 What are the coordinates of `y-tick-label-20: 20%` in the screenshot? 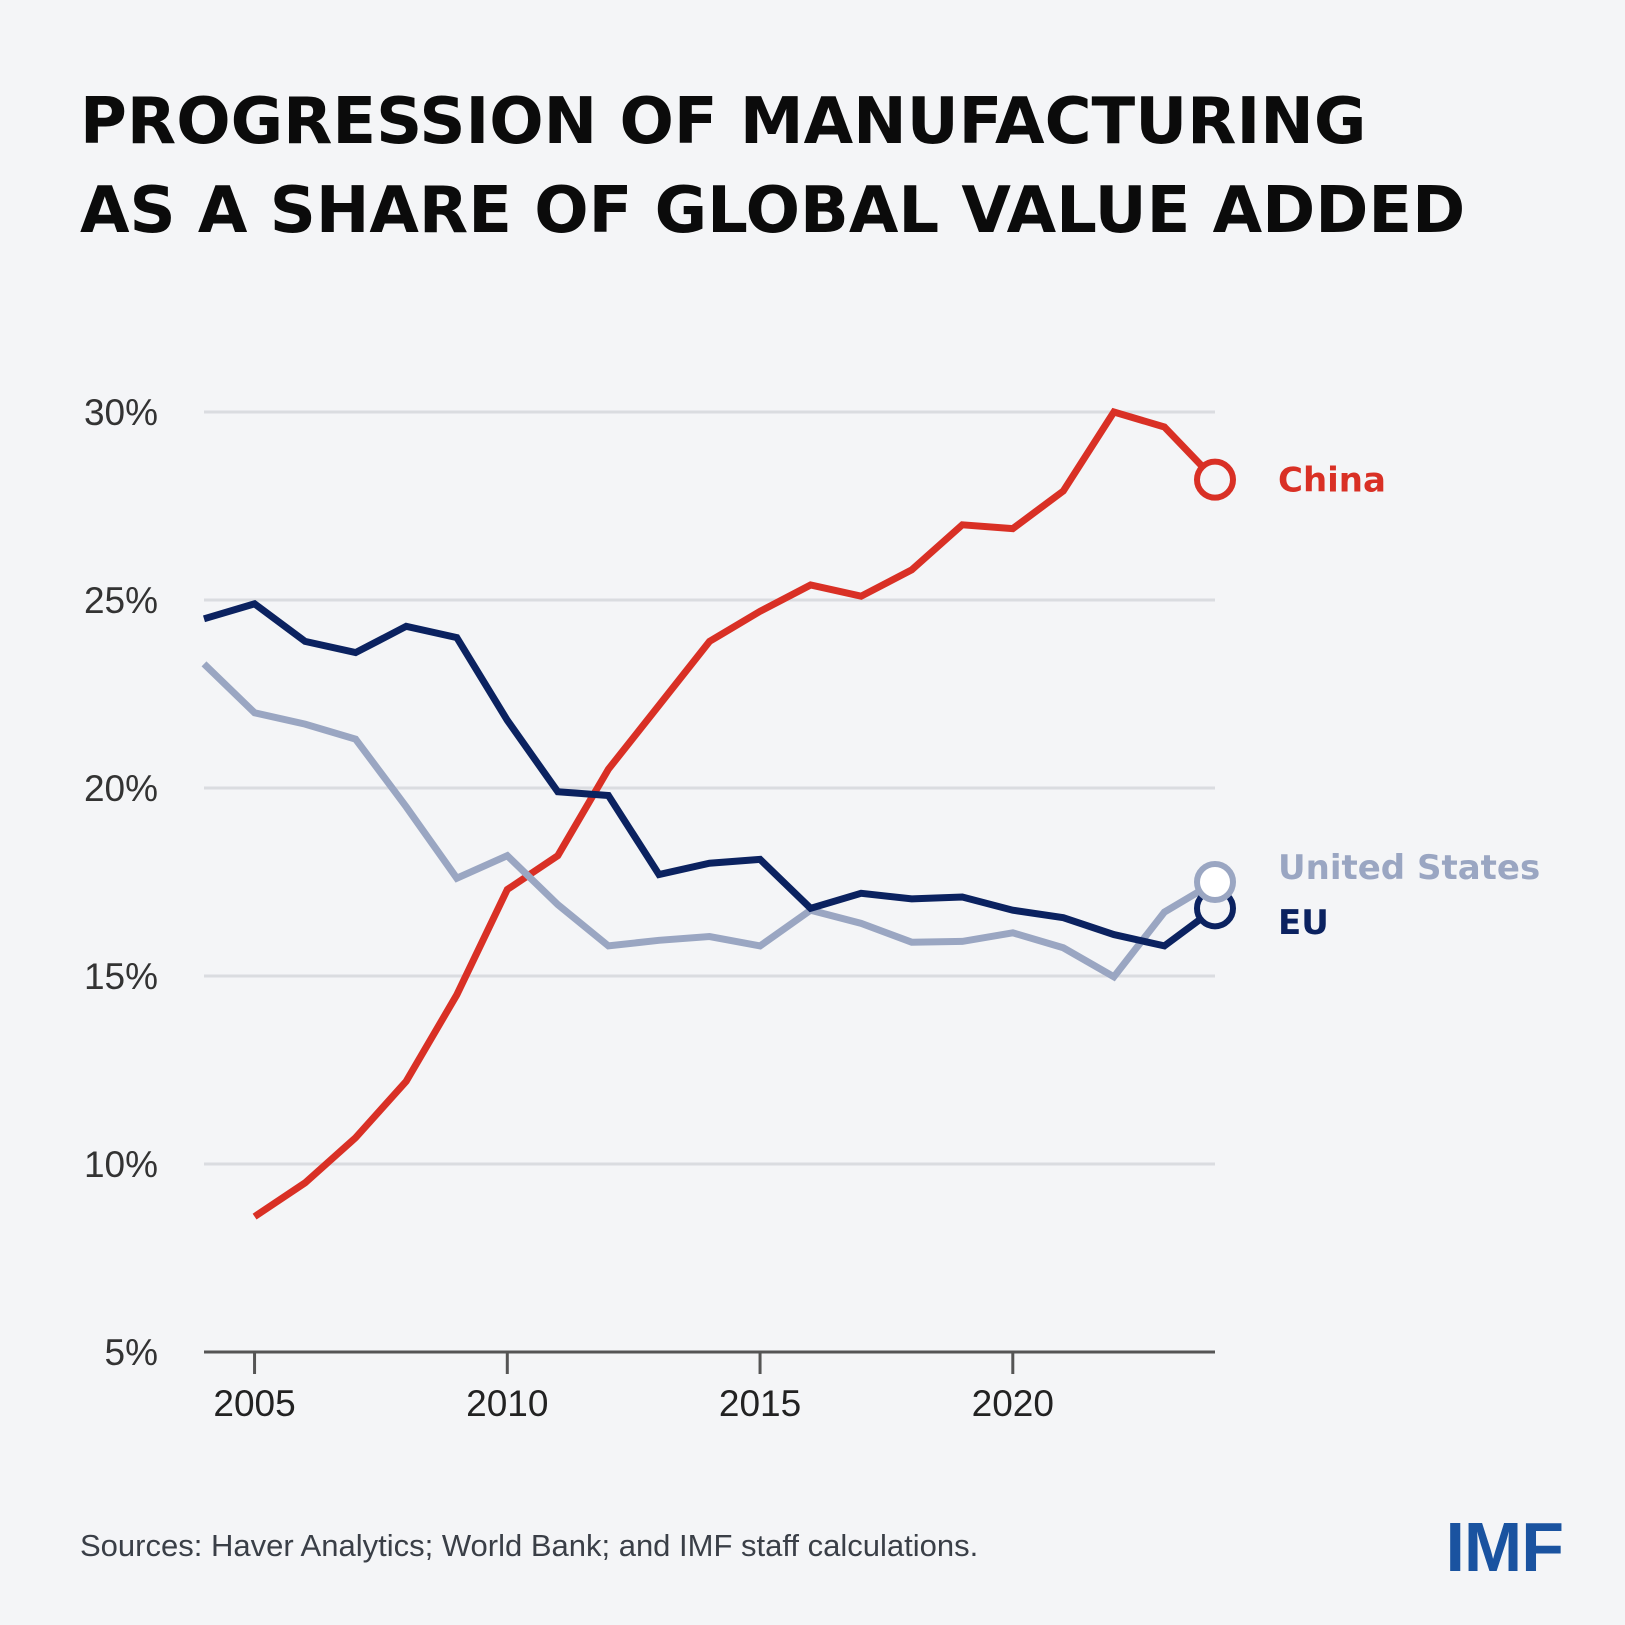 It's located at (121, 788).